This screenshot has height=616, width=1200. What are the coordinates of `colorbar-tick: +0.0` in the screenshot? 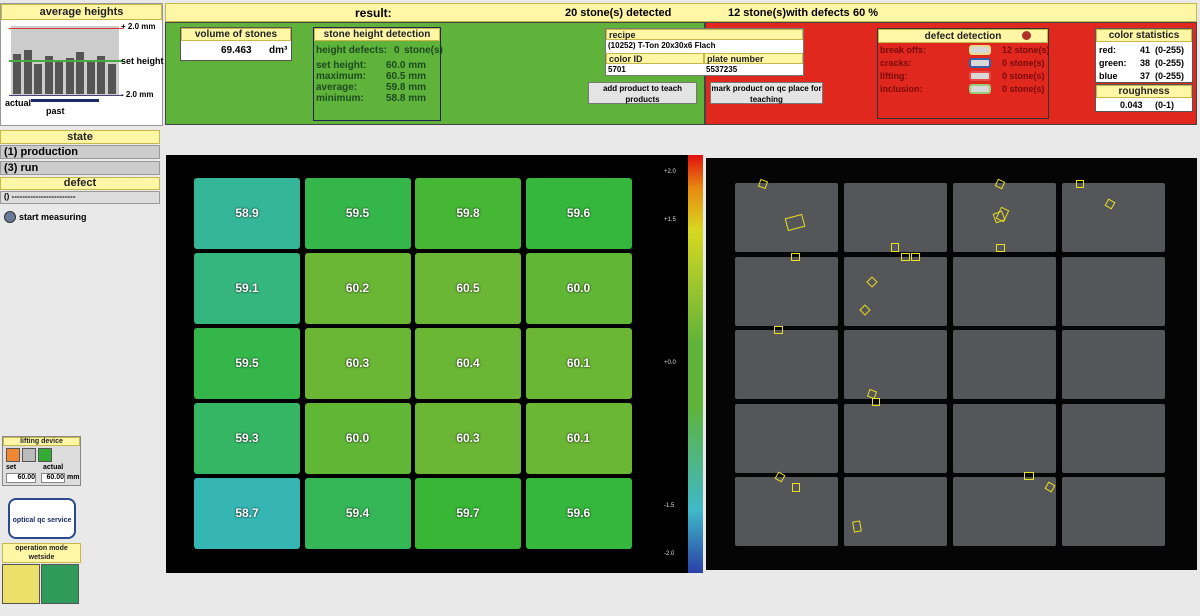 It's located at (670, 363).